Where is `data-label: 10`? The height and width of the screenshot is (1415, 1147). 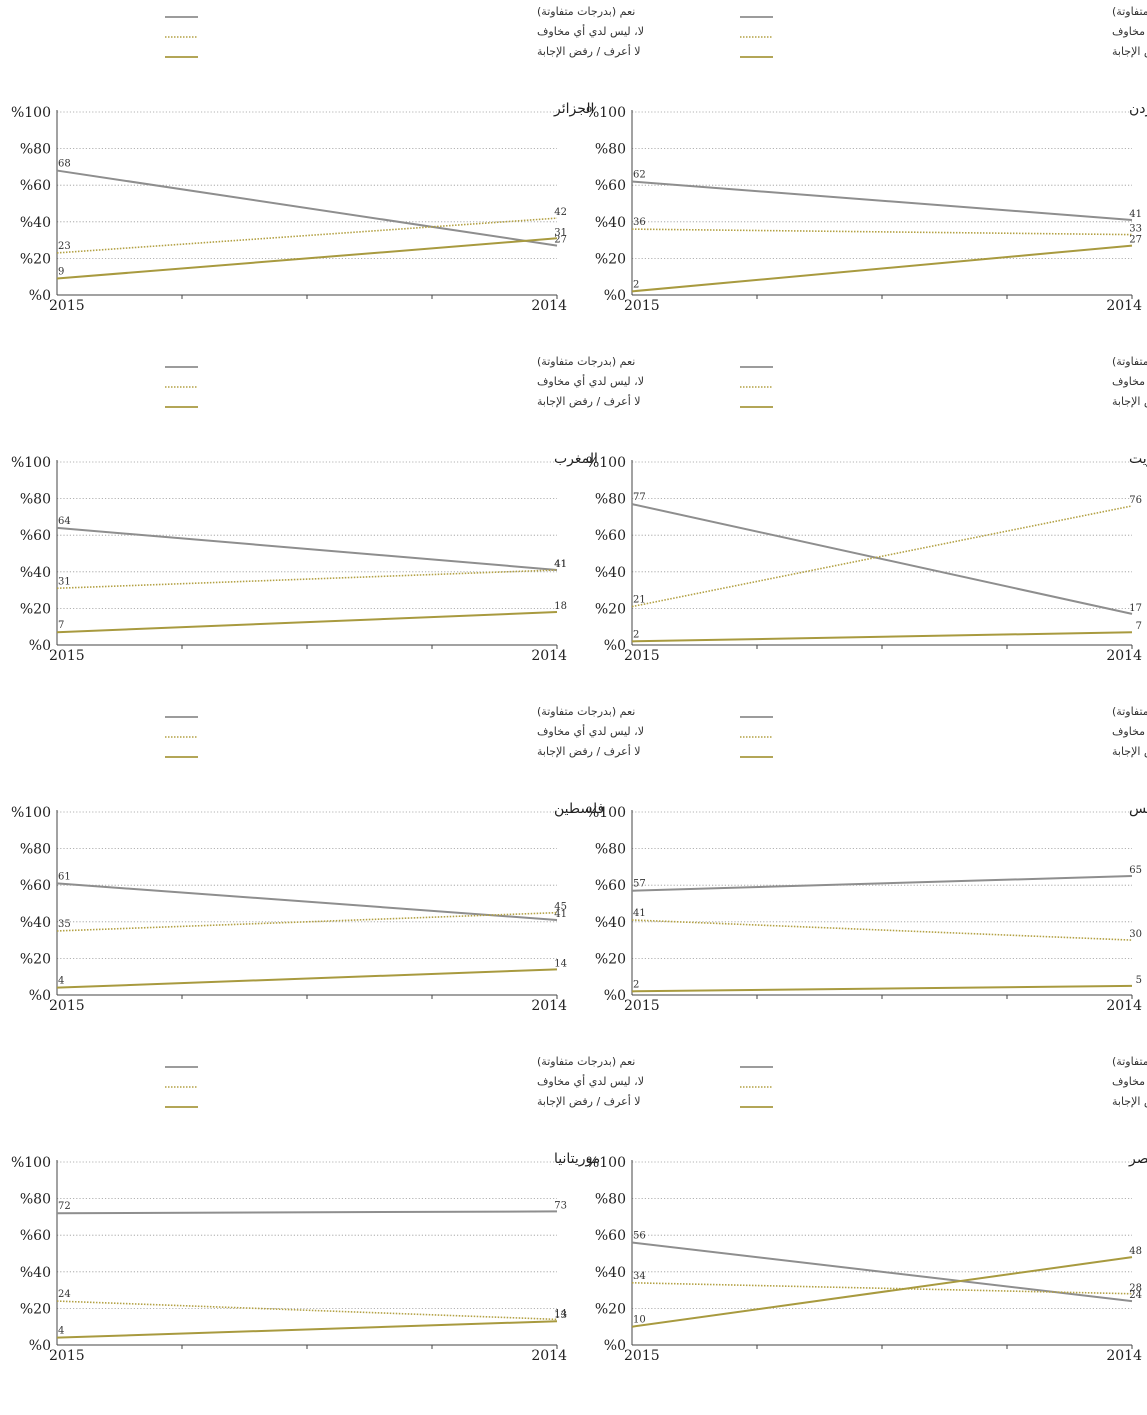
data-label: 10 is located at coordinates (639, 1320).